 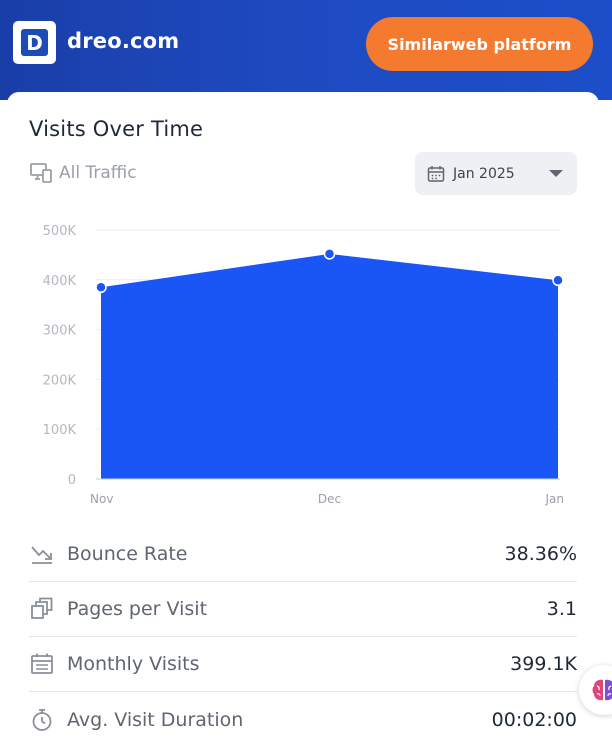 I want to click on x-tick-label: Nov, so click(x=101, y=499).